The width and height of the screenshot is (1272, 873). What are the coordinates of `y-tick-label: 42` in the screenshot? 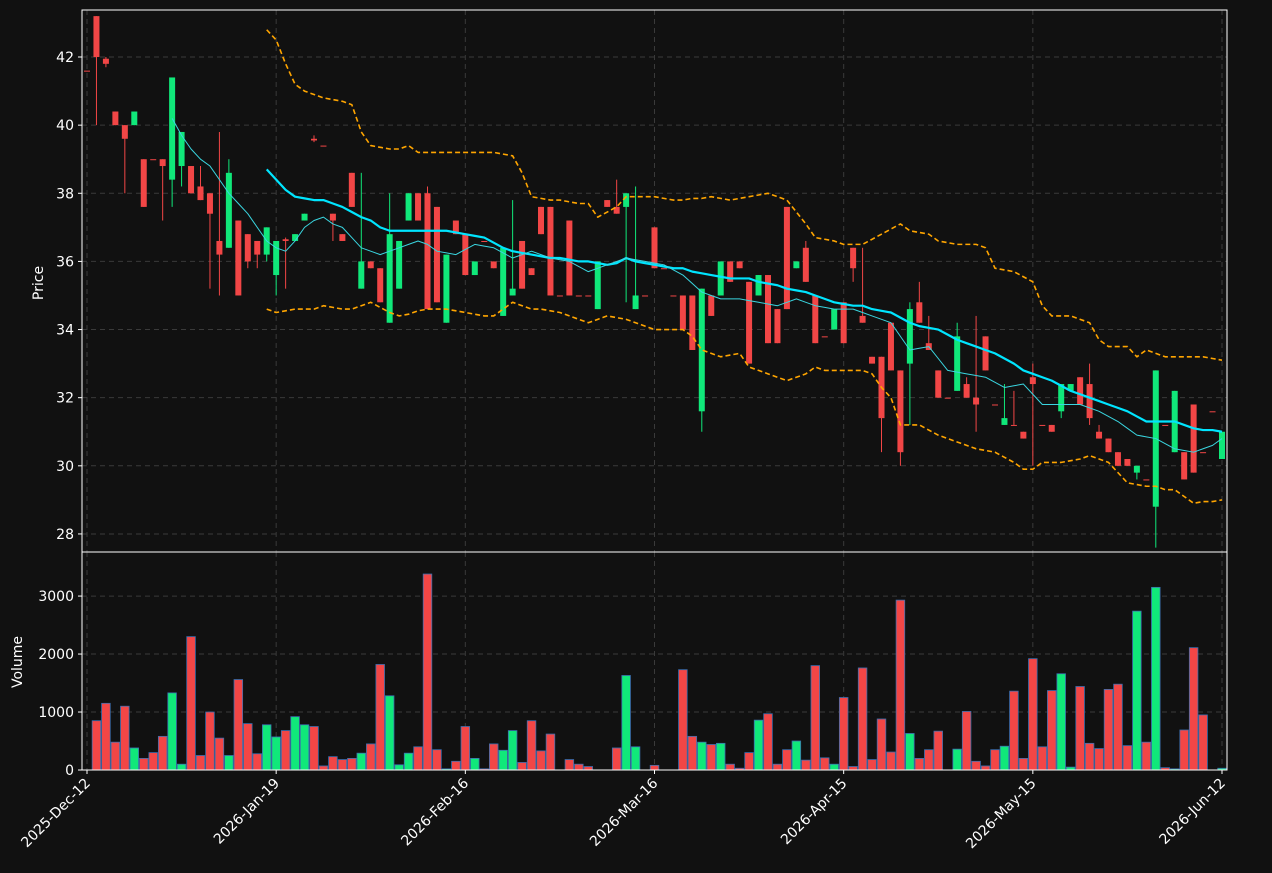 It's located at (65, 58).